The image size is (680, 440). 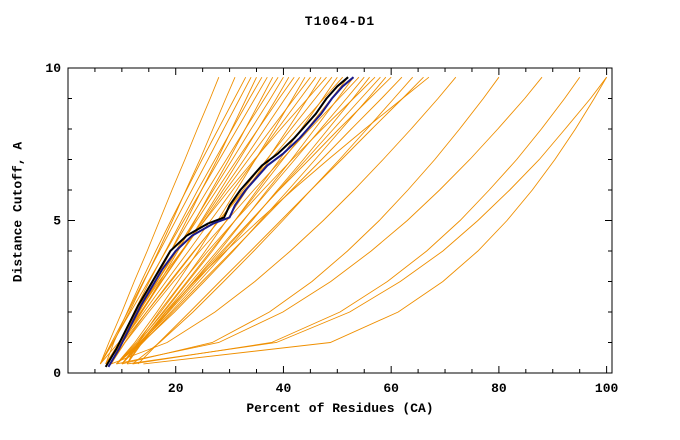 I want to click on x-axis-label: Percent of Residues (CA), so click(x=340, y=408).